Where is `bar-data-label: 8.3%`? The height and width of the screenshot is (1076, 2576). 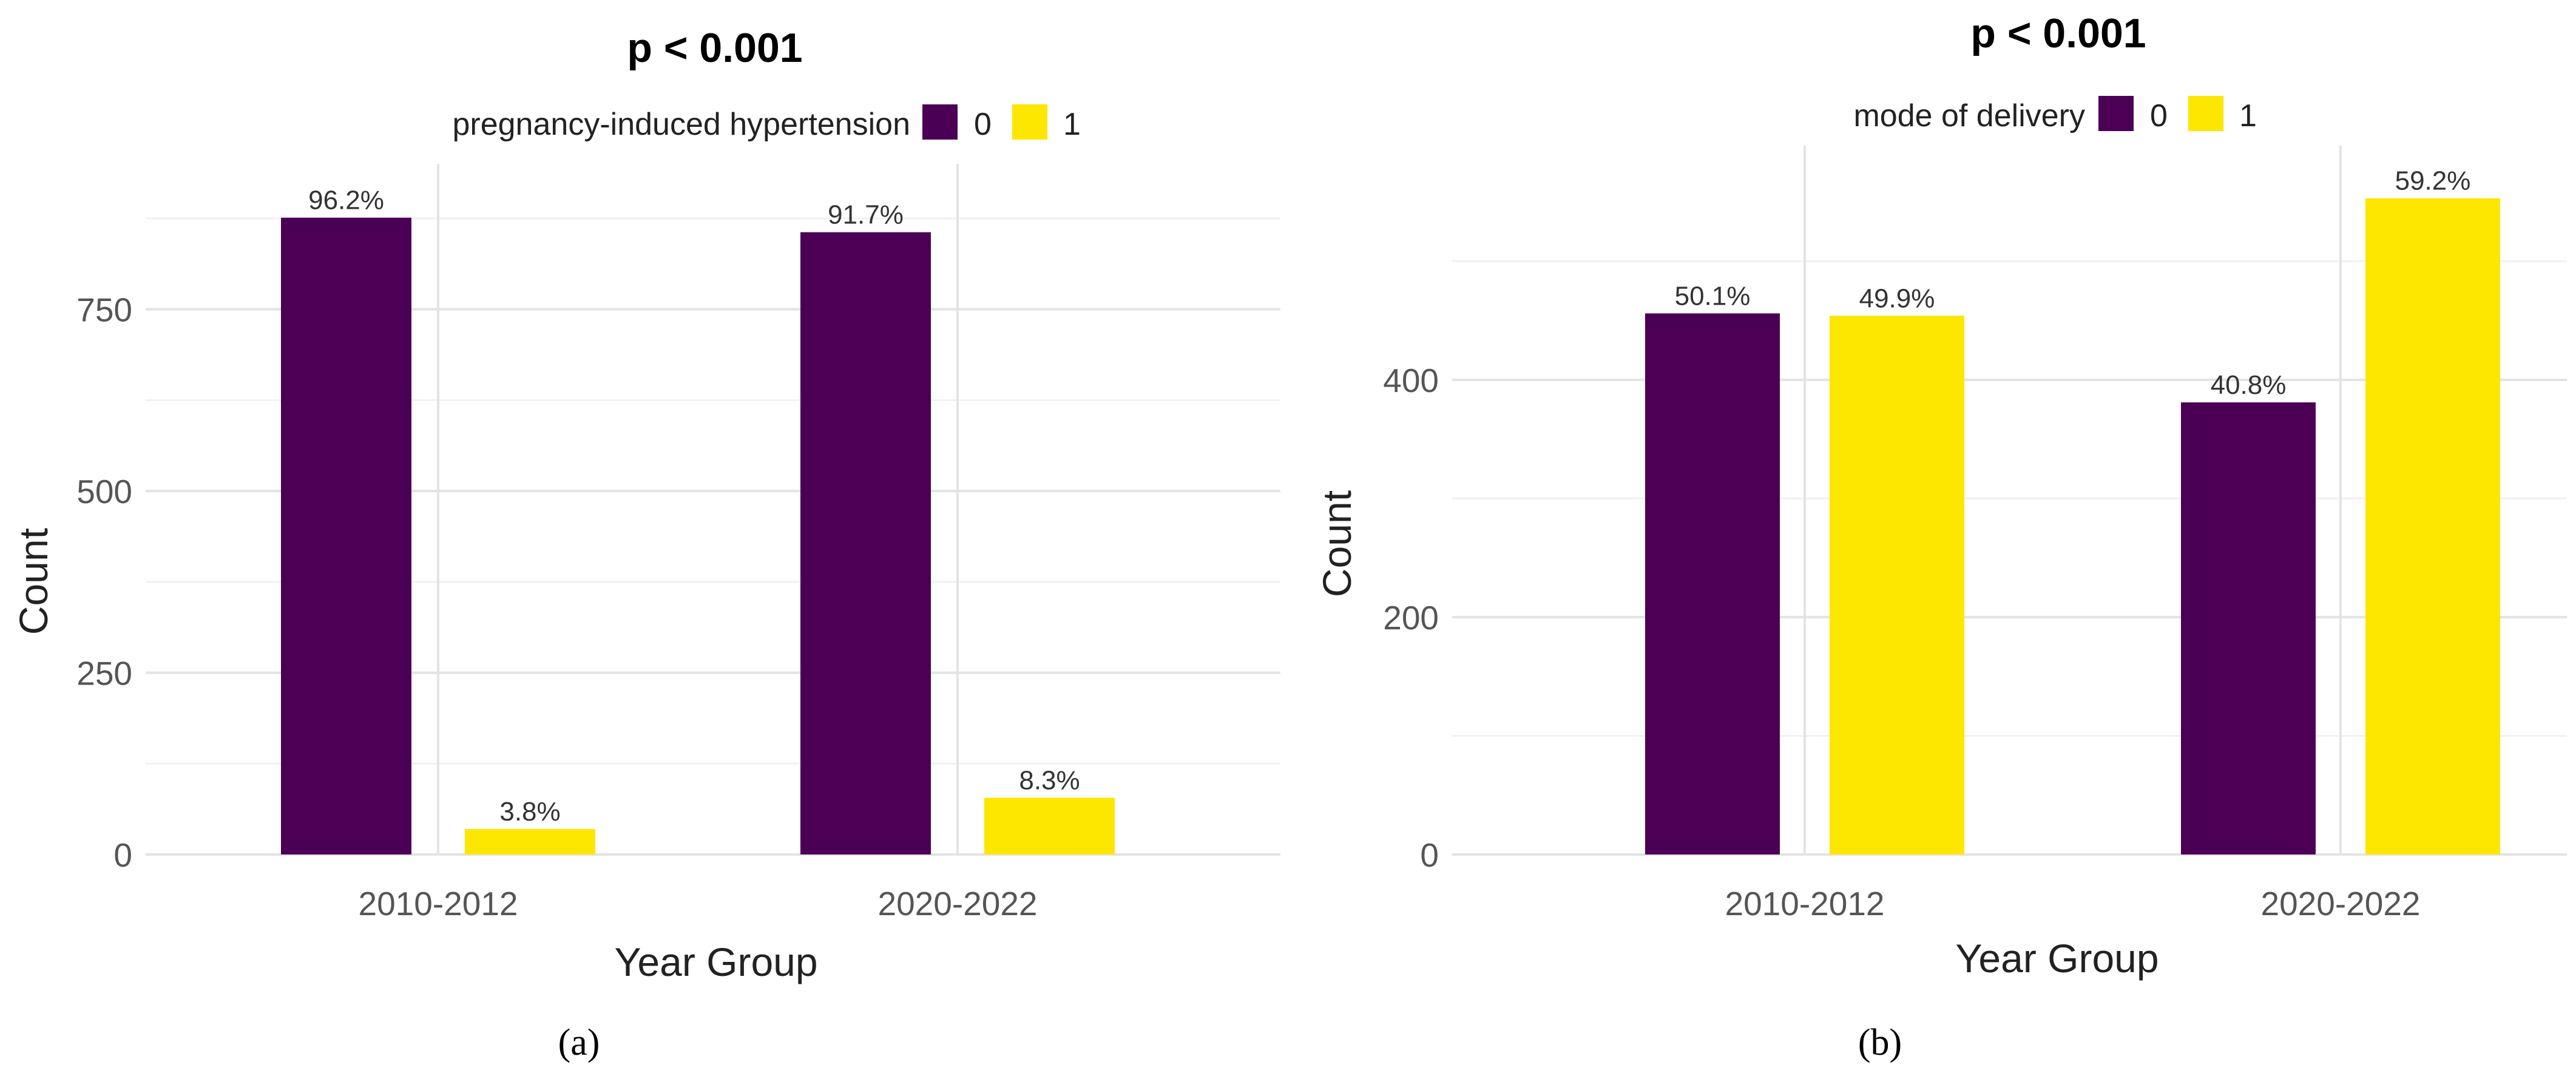
bar-data-label: 8.3% is located at coordinates (1049, 781).